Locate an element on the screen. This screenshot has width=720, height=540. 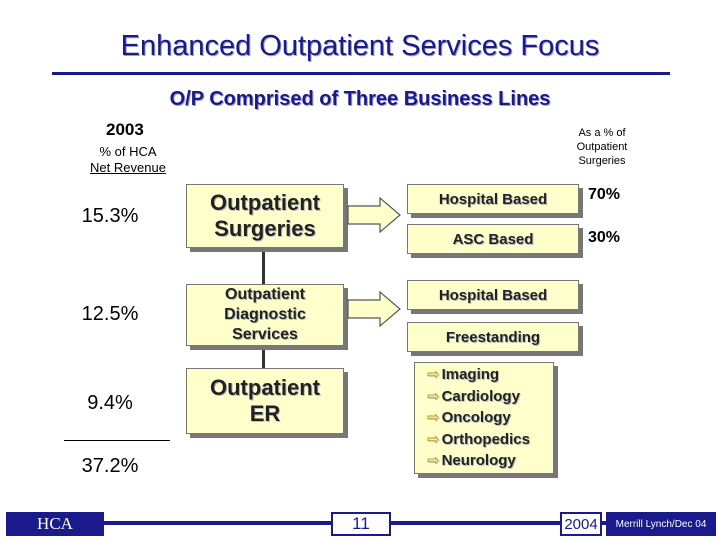
split-pct-asc: 30% is located at coordinates (604, 237).